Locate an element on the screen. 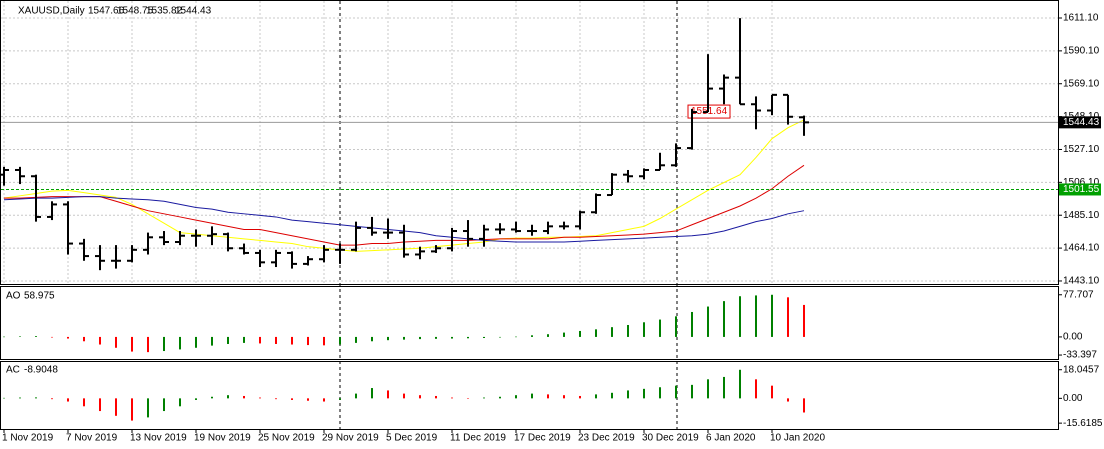  x-tick-label: 13 Nov 2019 is located at coordinates (158, 438).